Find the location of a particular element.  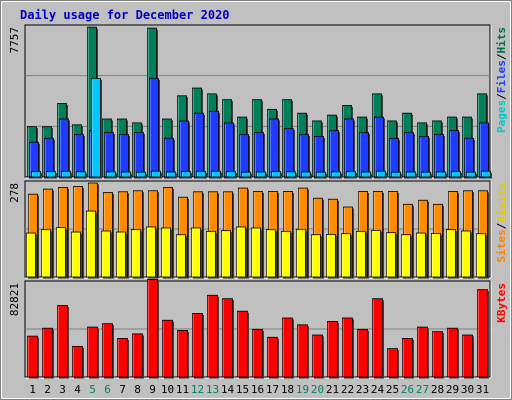

x-tick-label-day-10: 10 is located at coordinates (167, 389).